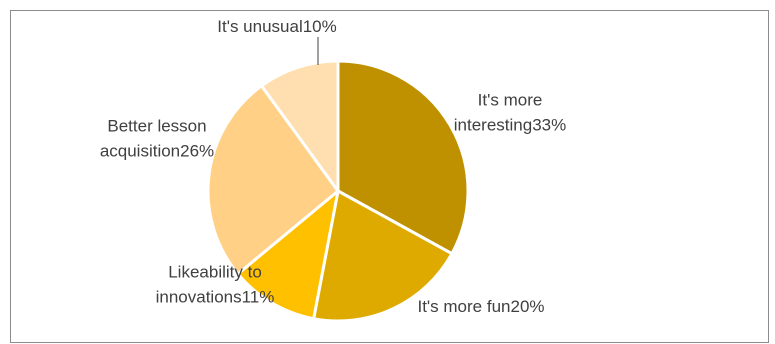 The image size is (775, 344). What do you see at coordinates (157, 151) in the screenshot?
I see `data-label-line: acquisition26%` at bounding box center [157, 151].